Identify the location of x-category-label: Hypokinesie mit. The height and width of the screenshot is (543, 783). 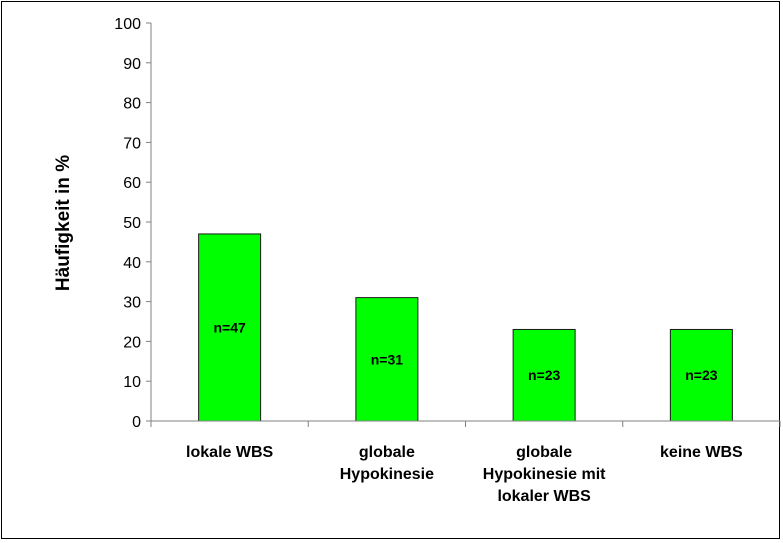
(544, 474).